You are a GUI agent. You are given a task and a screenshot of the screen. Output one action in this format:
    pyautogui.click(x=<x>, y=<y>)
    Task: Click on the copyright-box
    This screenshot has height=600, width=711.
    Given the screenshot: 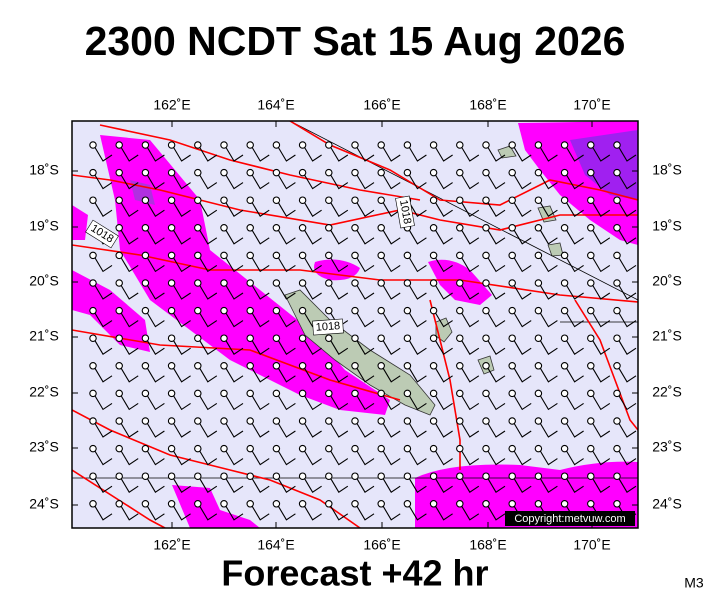 What is the action you would take?
    pyautogui.click(x=570, y=518)
    